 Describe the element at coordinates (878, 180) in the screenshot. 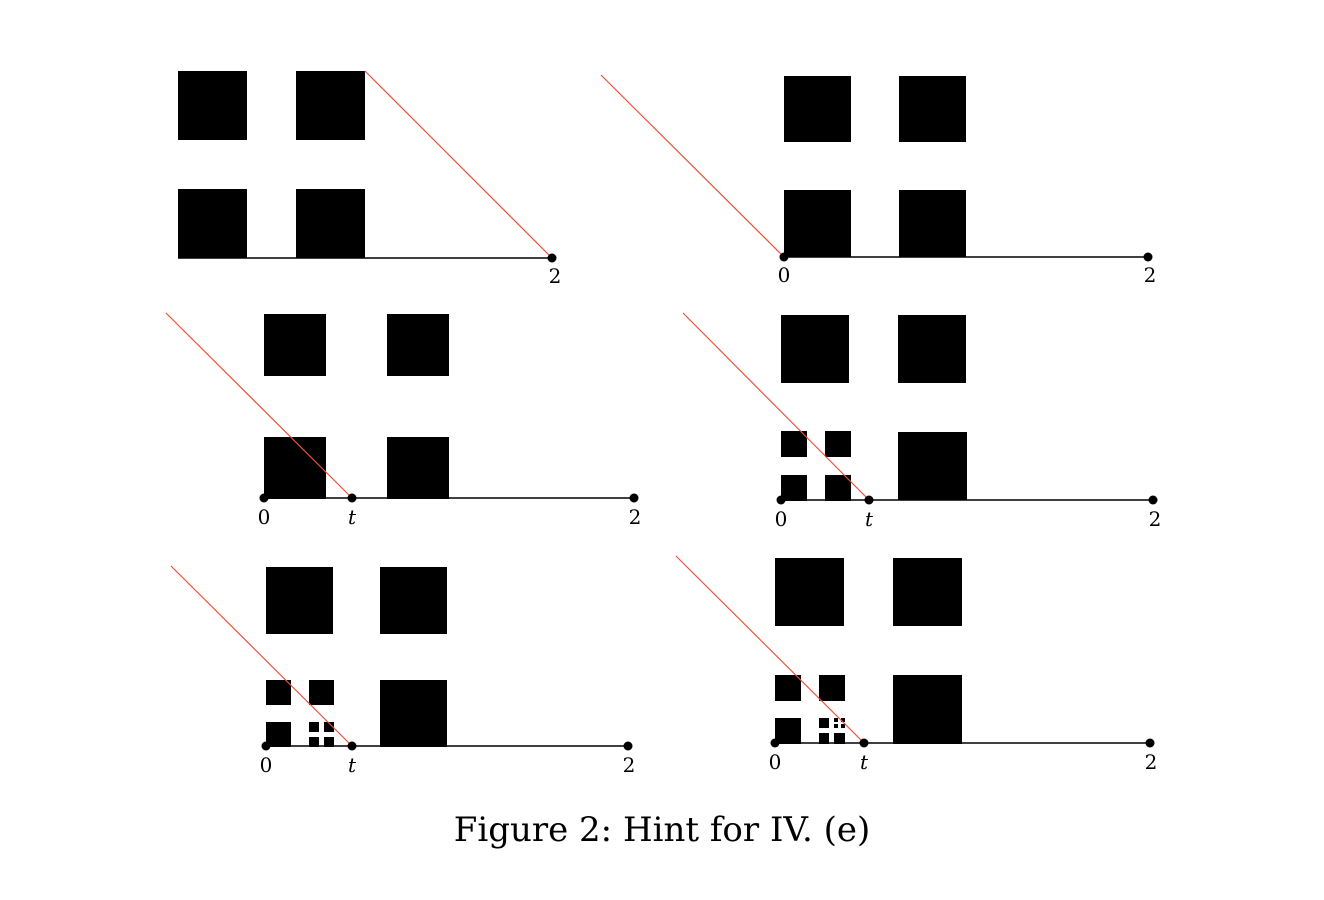

I see `panel-top-right: 0 2` at that location.